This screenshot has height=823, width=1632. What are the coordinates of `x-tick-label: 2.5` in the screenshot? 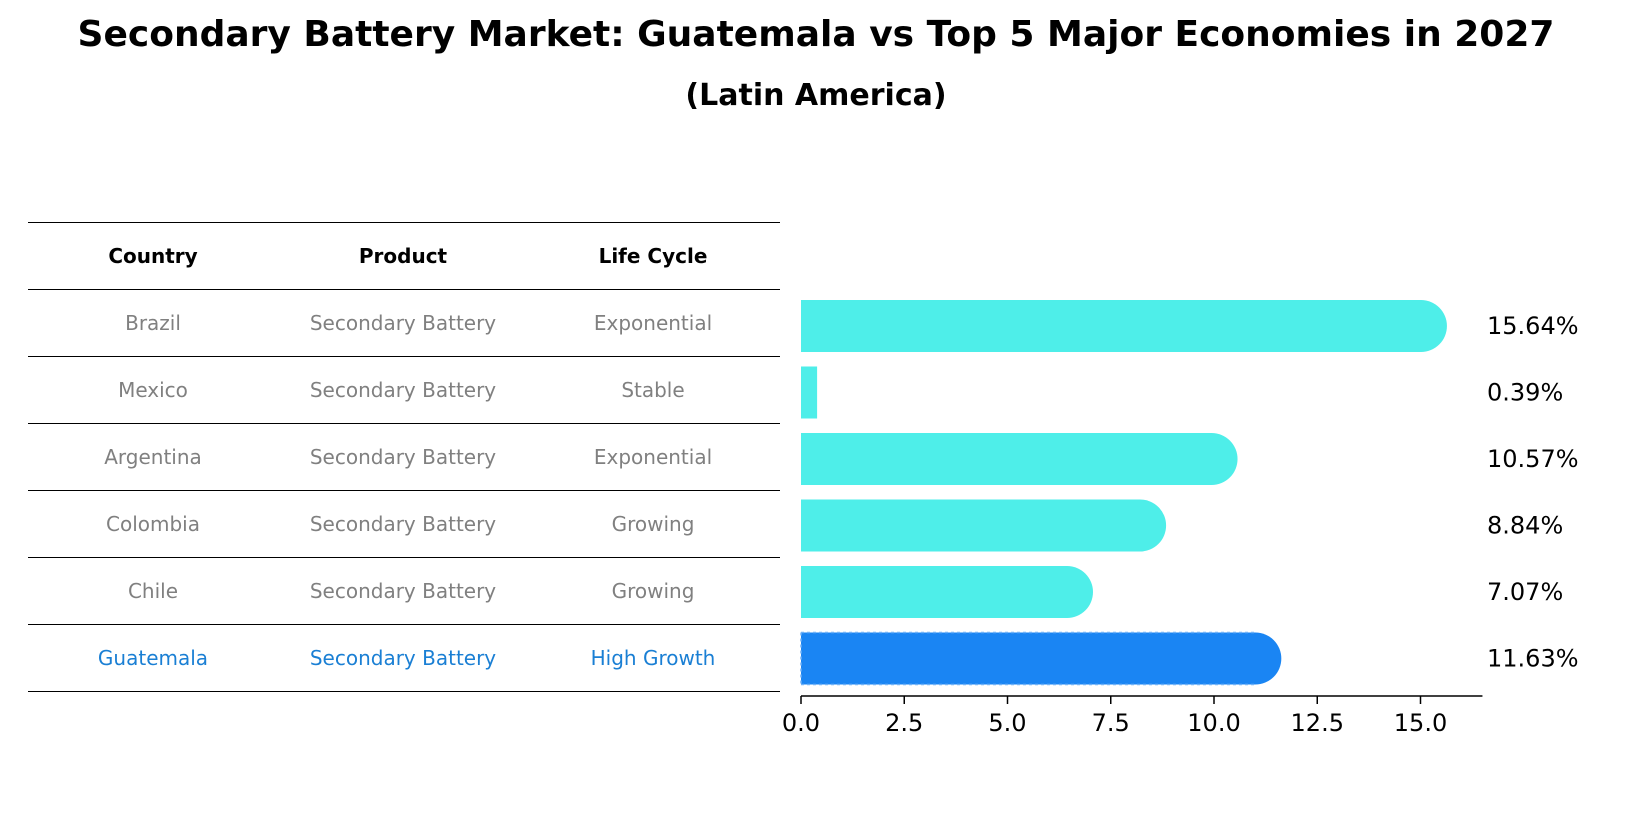 It's located at (904, 723).